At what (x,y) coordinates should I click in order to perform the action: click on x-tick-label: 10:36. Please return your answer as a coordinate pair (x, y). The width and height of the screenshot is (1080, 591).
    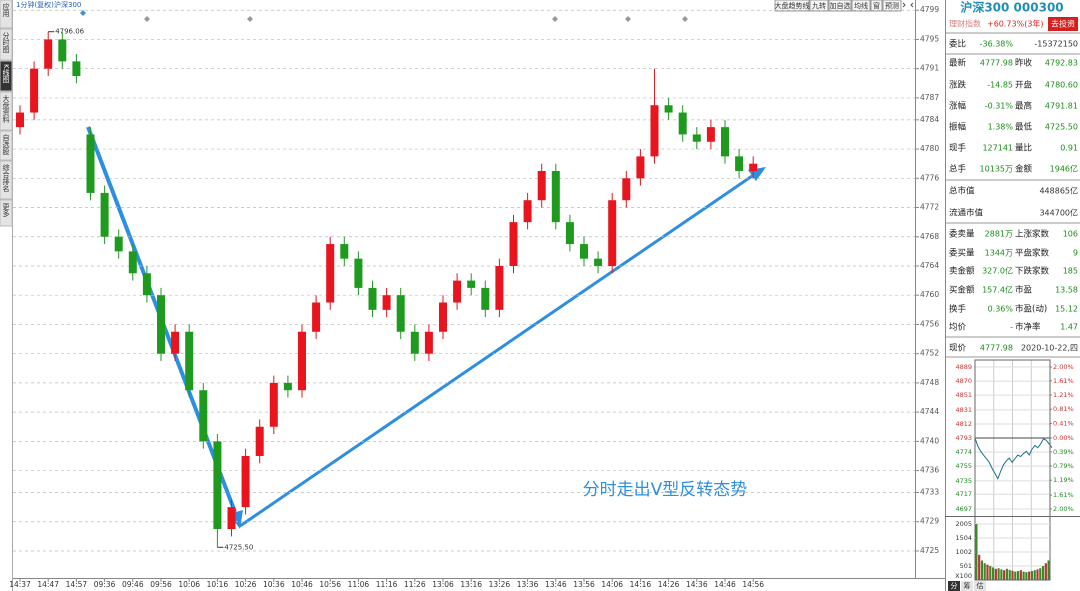
    Looking at the image, I should click on (274, 584).